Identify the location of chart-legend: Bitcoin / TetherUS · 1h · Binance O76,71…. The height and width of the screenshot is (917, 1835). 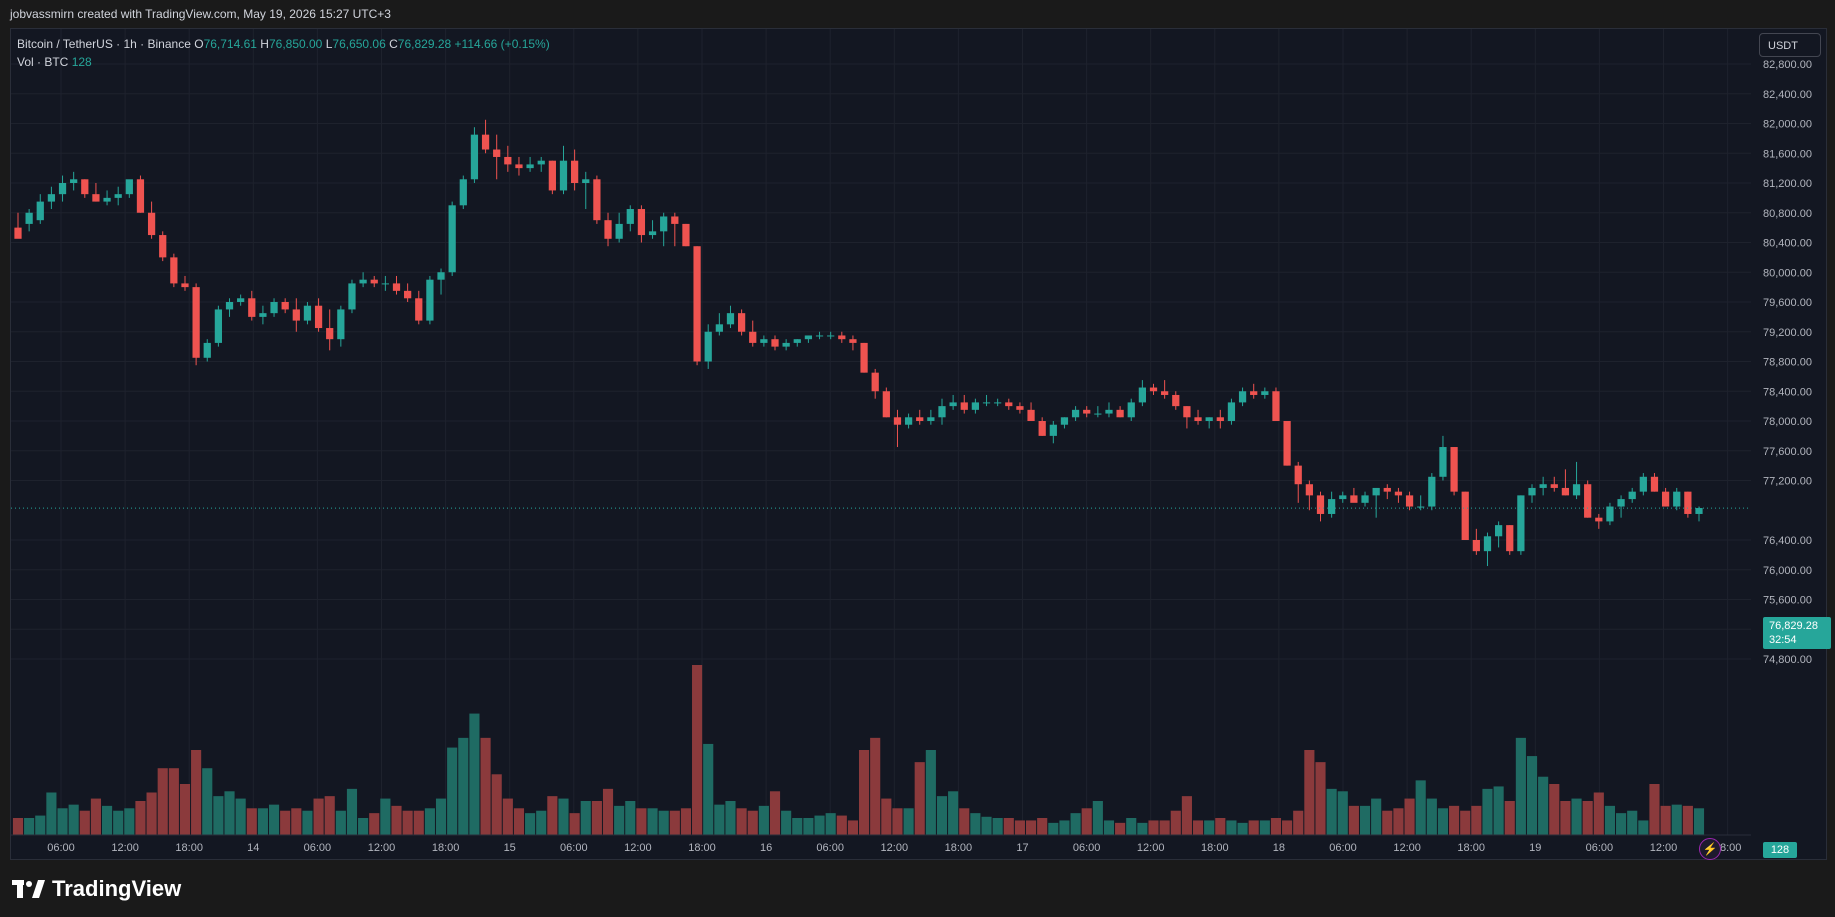
(283, 53).